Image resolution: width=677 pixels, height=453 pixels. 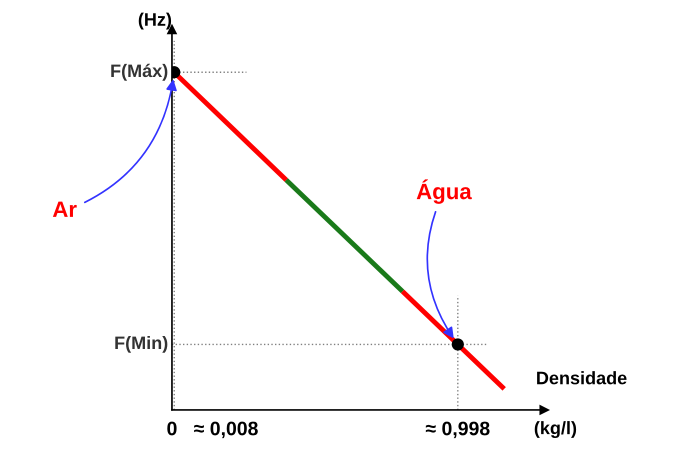 What do you see at coordinates (139, 72) in the screenshot?
I see `ref-line-label: F(Máx)` at bounding box center [139, 72].